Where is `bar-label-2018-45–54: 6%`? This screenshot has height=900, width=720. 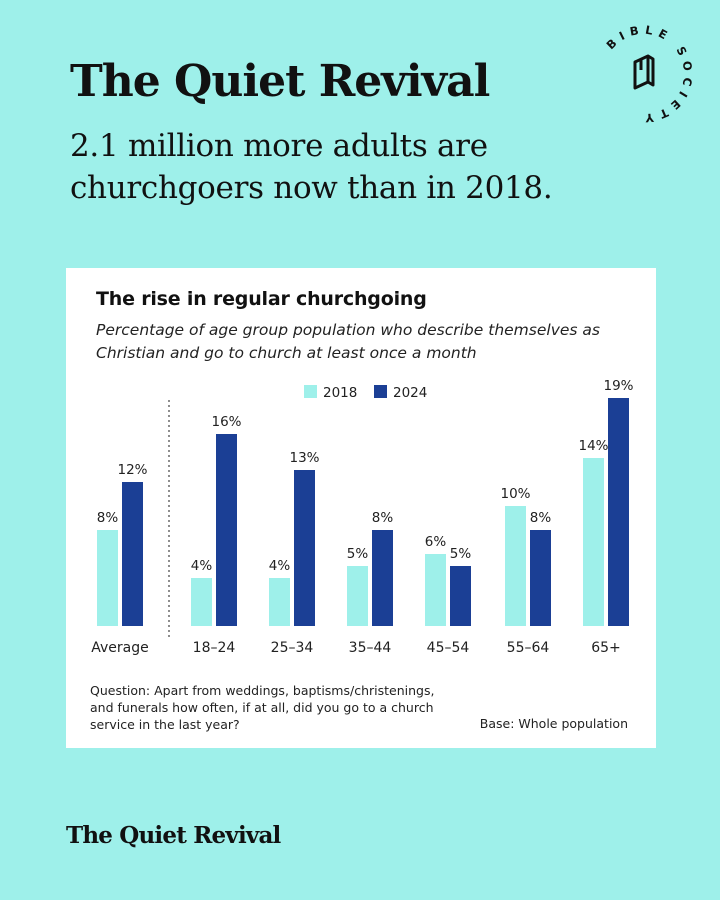
bar-label-2018-45–54: 6% is located at coordinates (436, 542).